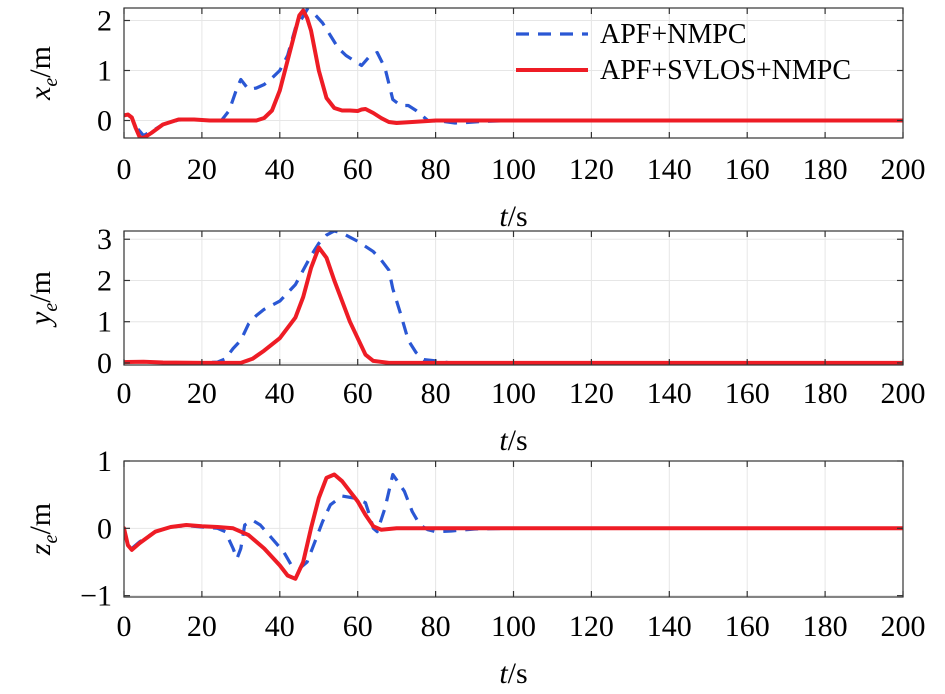 Image resolution: width=945 pixels, height=694 pixels. What do you see at coordinates (725, 70) in the screenshot?
I see `legend-label-2: APF+SVLOS+NMPC` at bounding box center [725, 70].